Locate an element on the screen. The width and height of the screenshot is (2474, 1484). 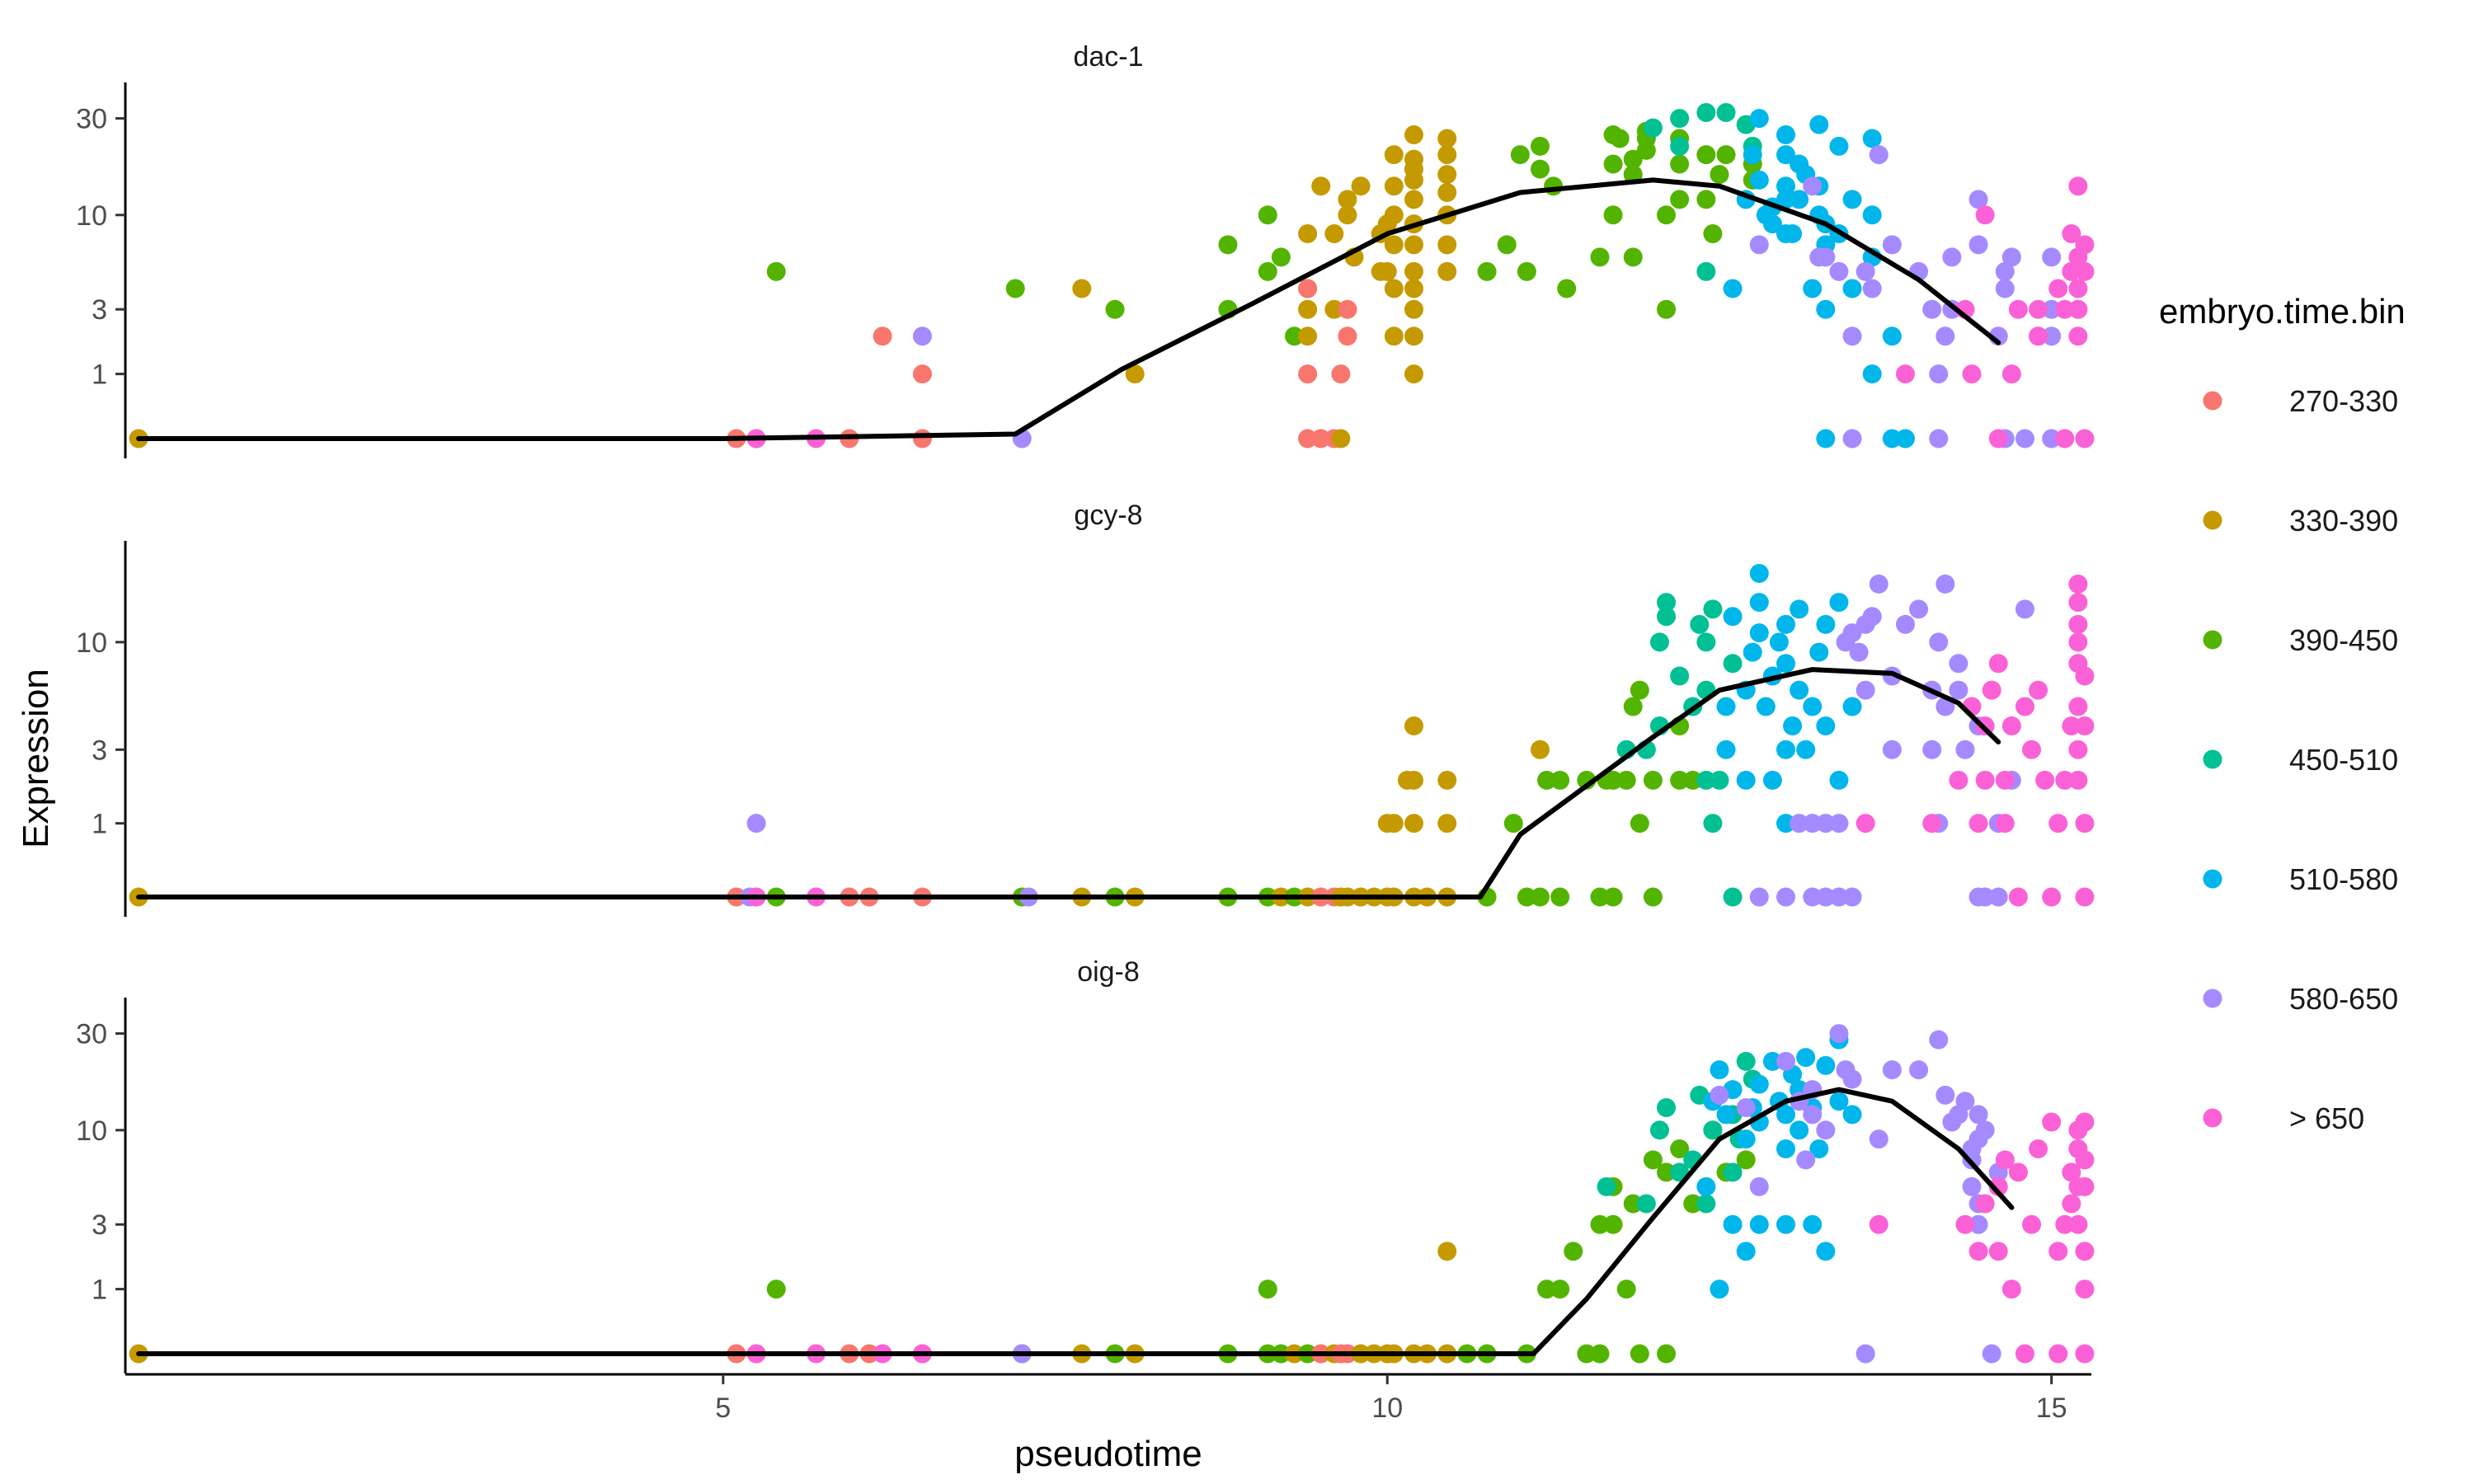
legend-item: 390-450 is located at coordinates (2300, 640).